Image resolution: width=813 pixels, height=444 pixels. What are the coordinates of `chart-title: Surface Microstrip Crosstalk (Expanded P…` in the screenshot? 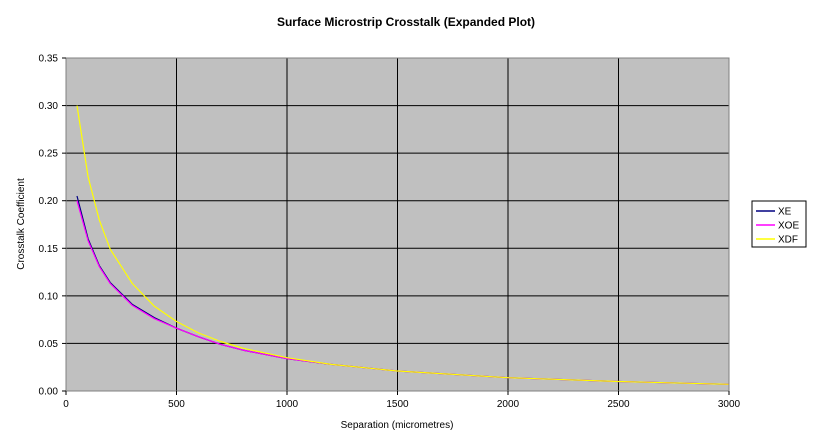 It's located at (406, 22).